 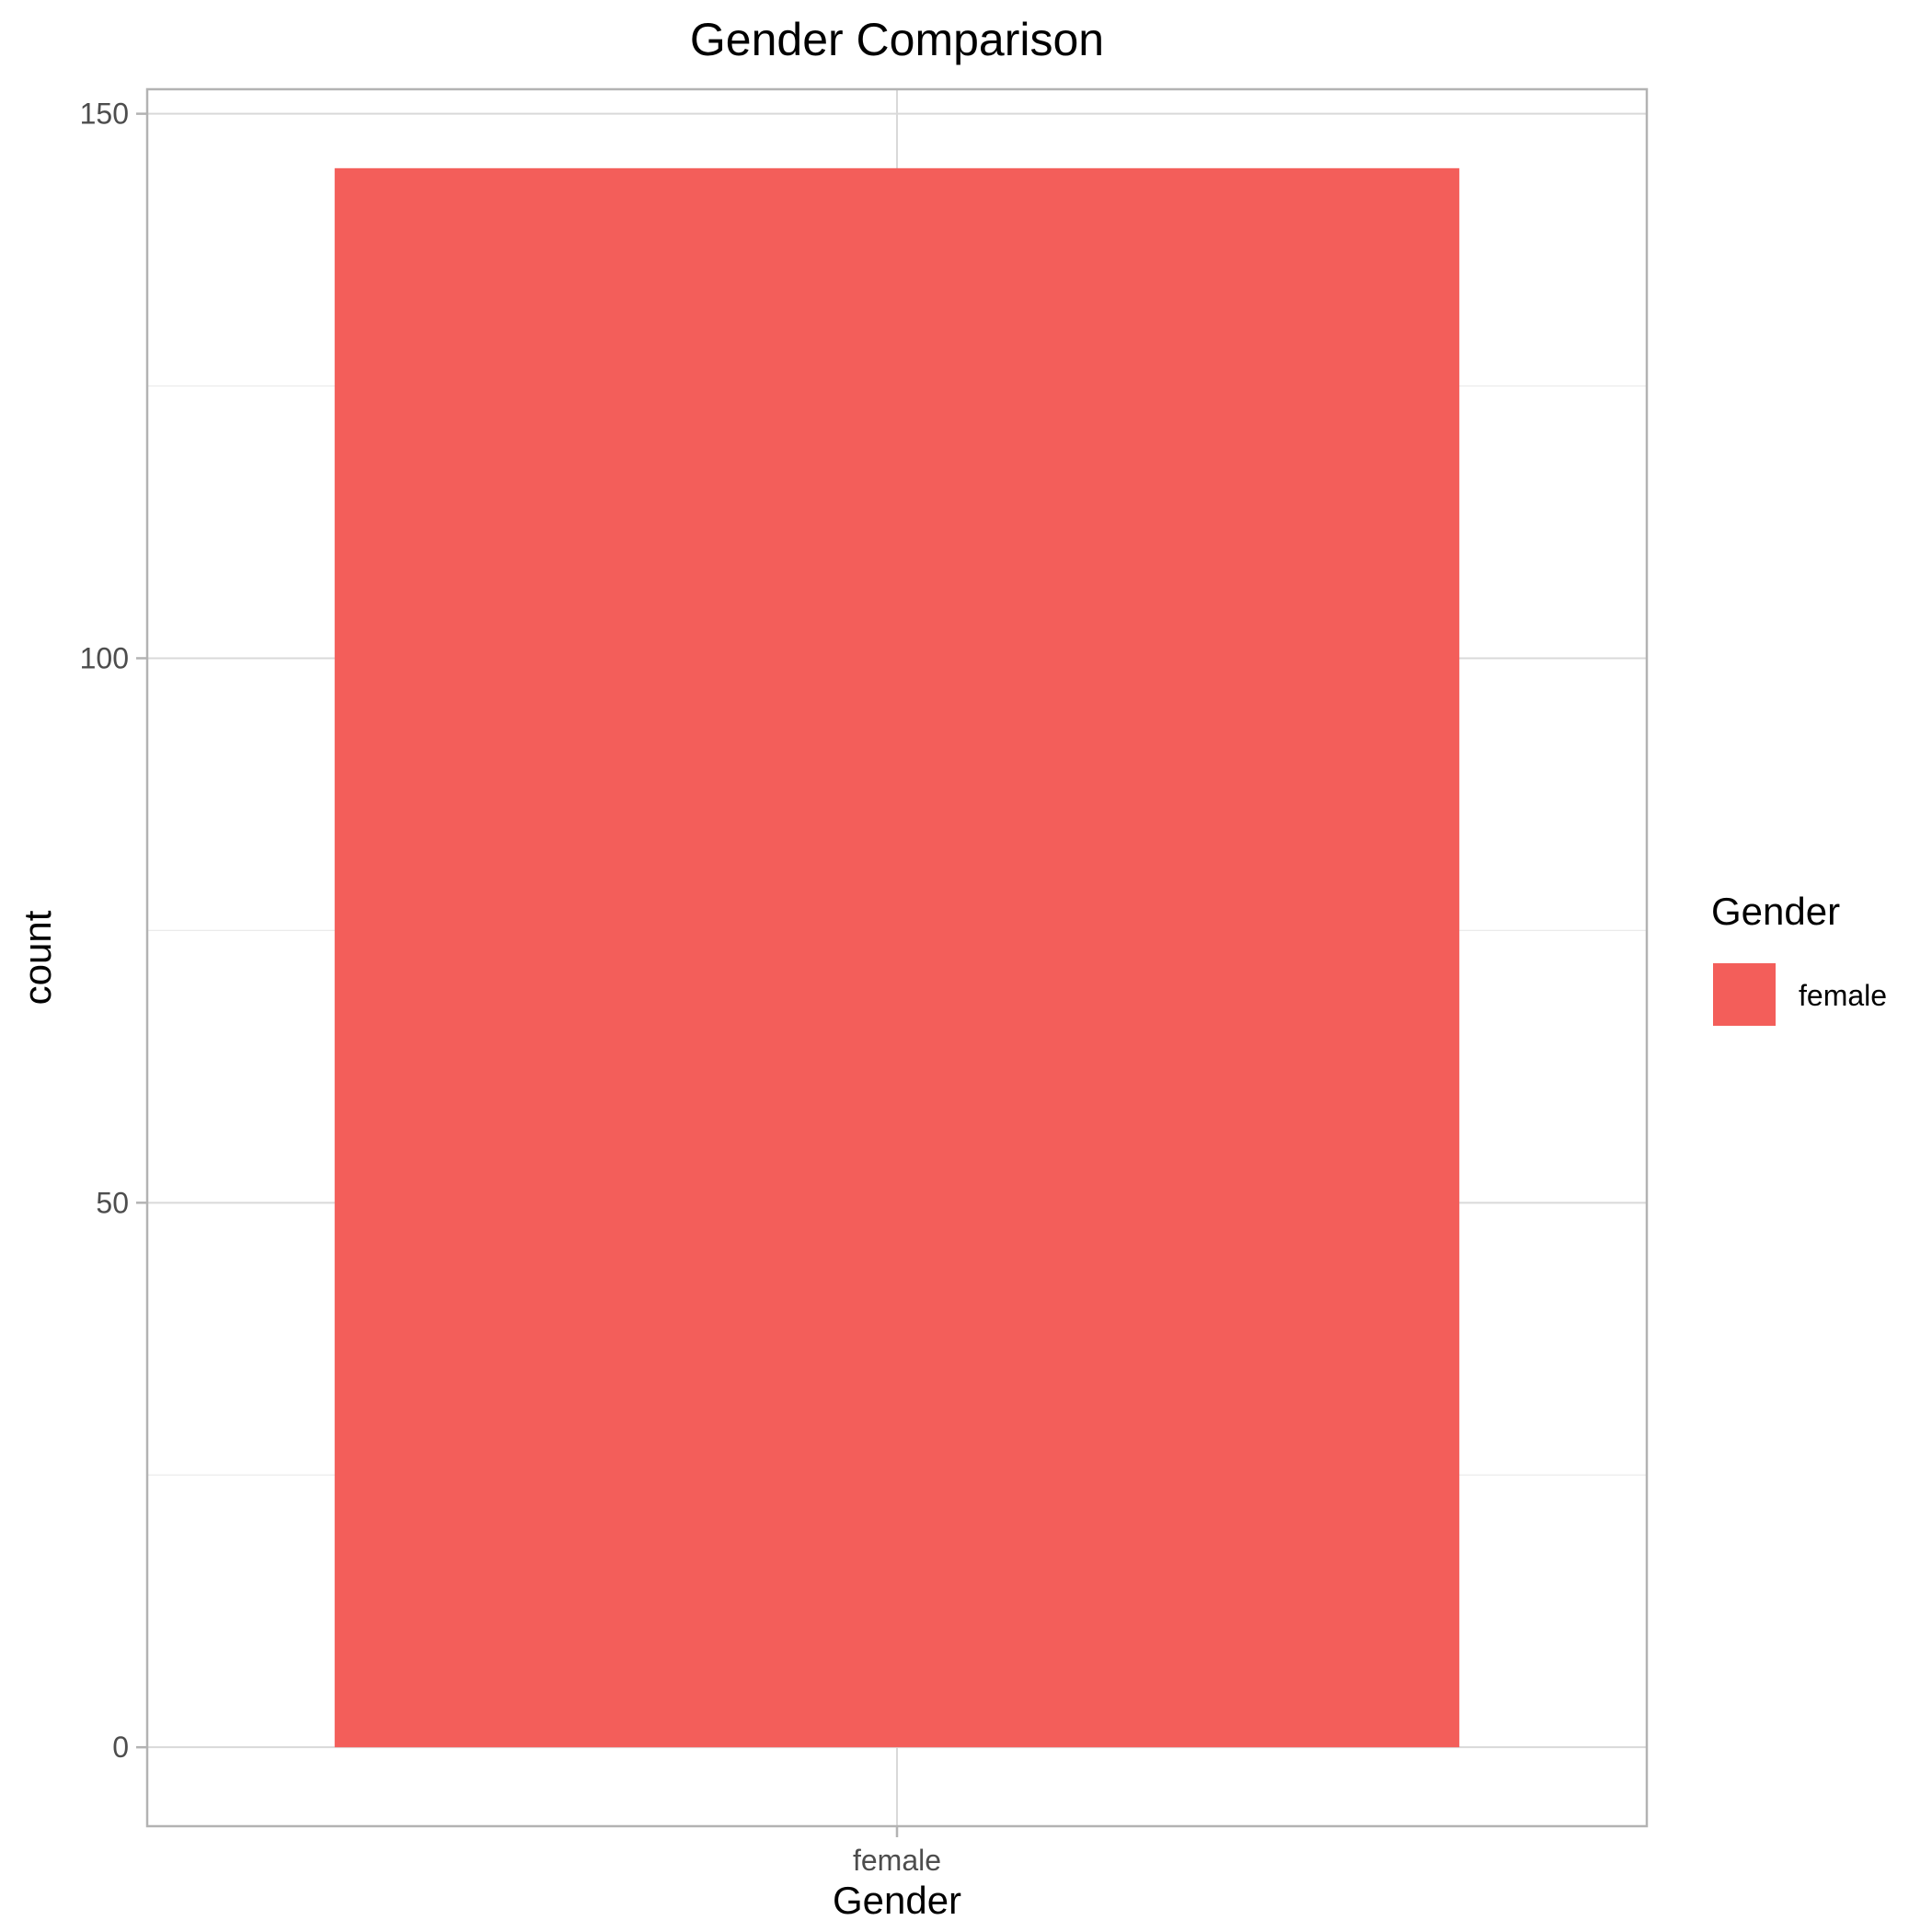 I want to click on y-tick-label: 150, so click(x=104, y=114).